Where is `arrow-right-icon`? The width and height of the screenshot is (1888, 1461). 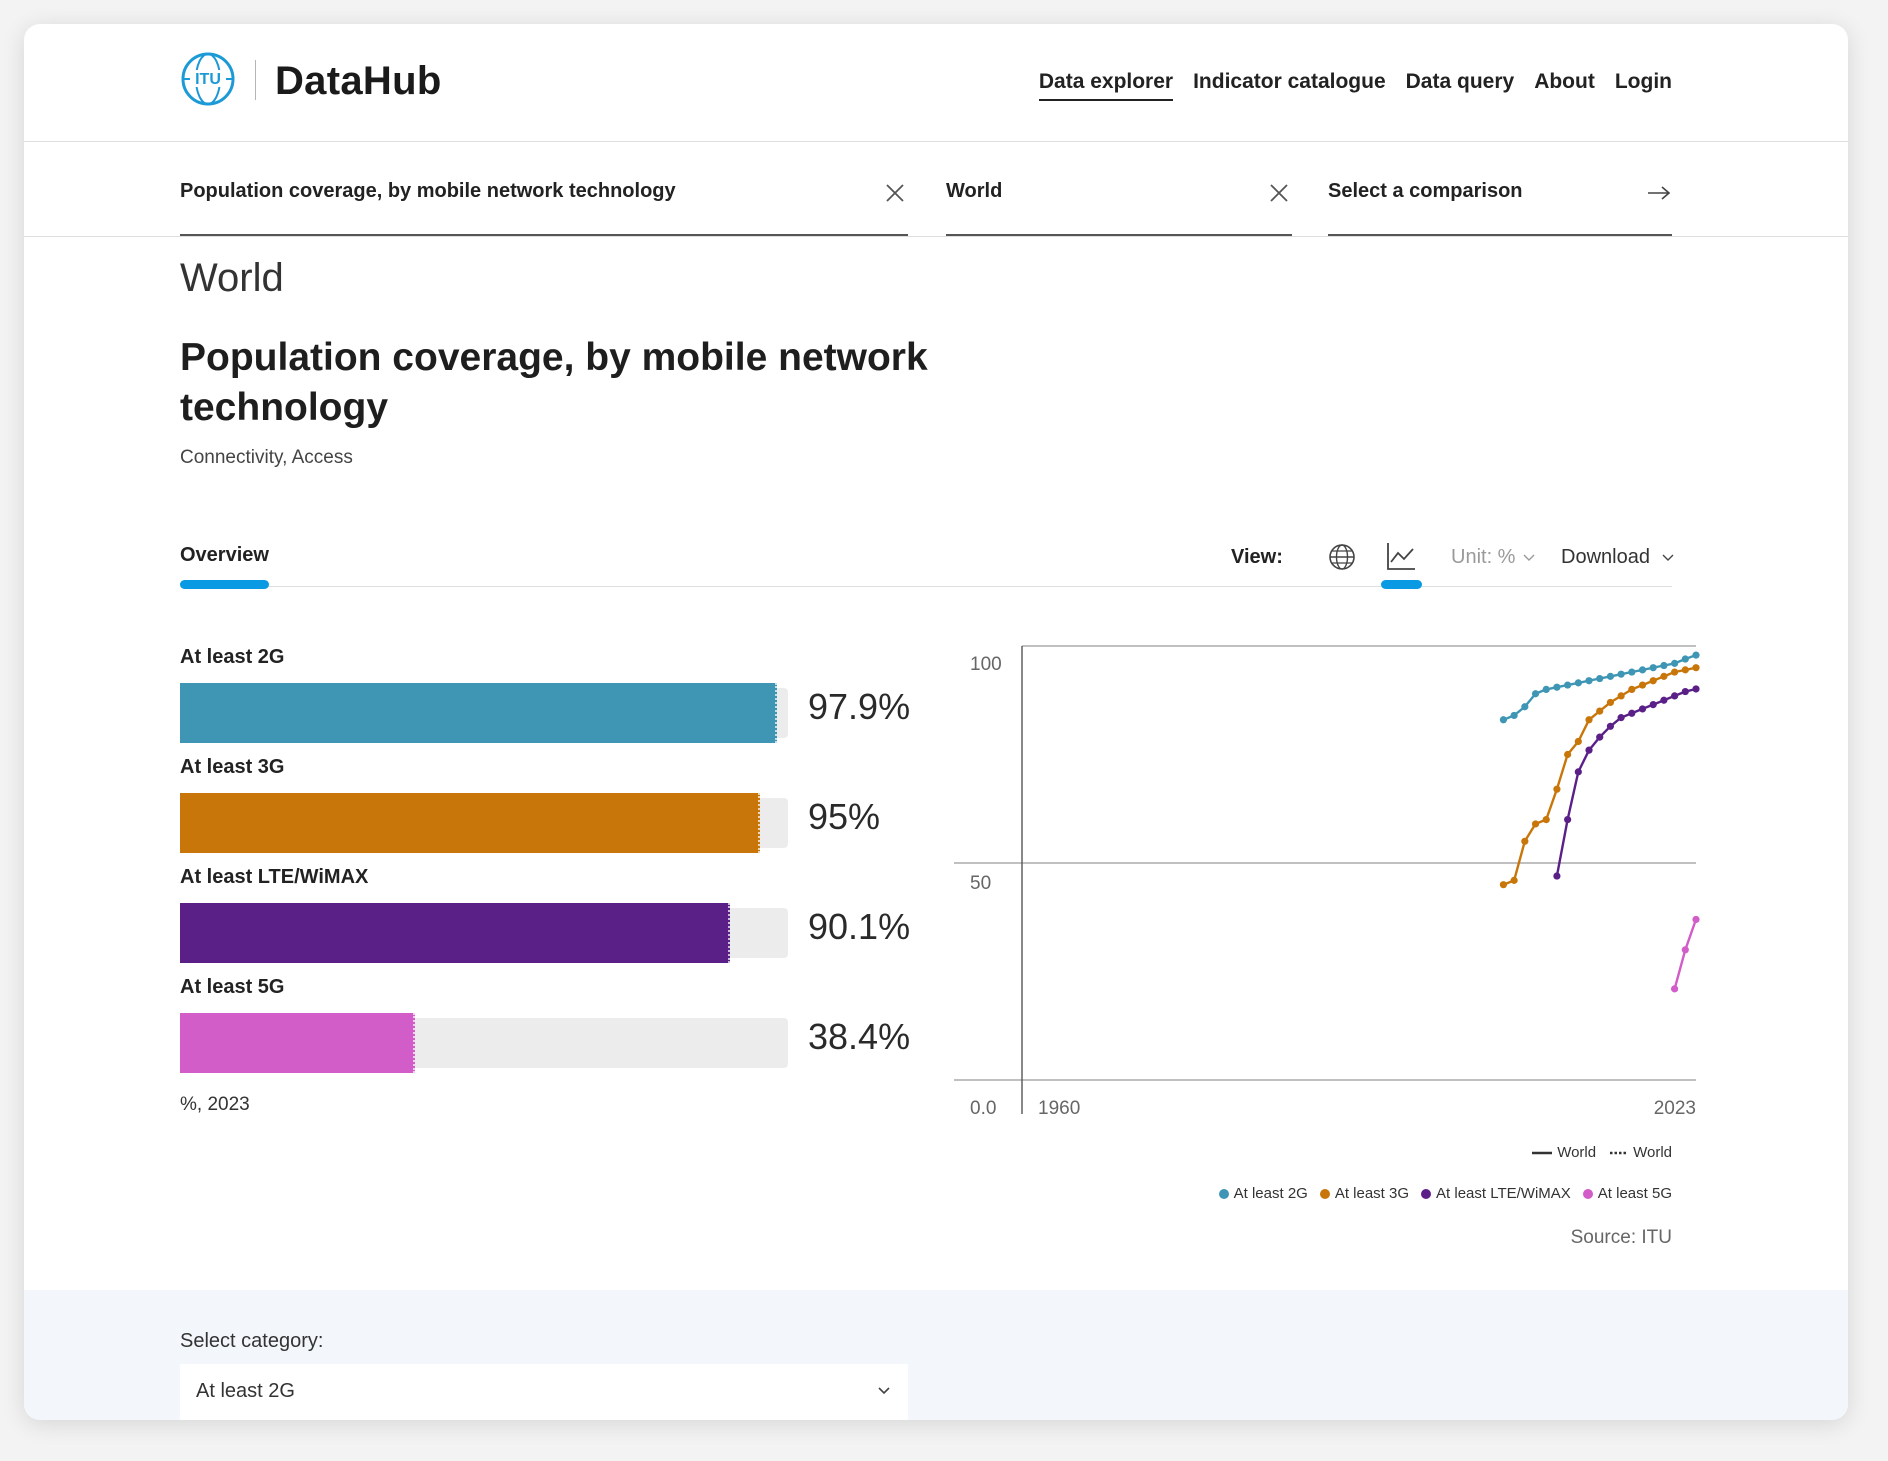 arrow-right-icon is located at coordinates (1659, 193).